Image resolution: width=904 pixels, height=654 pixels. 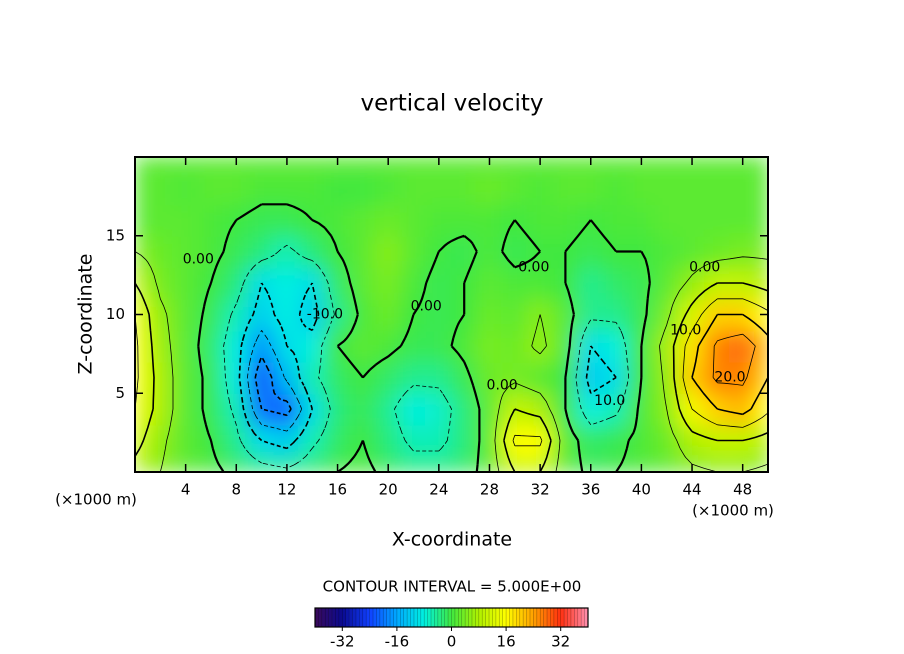 What do you see at coordinates (489, 490) in the screenshot?
I see `x-tick-label: 28` at bounding box center [489, 490].